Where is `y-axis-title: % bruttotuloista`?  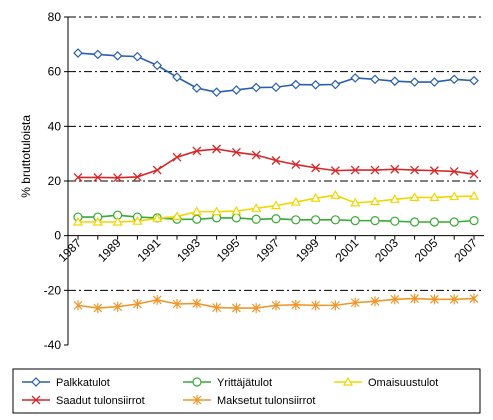 y-axis-title: % bruttotuloista is located at coordinates (26, 156).